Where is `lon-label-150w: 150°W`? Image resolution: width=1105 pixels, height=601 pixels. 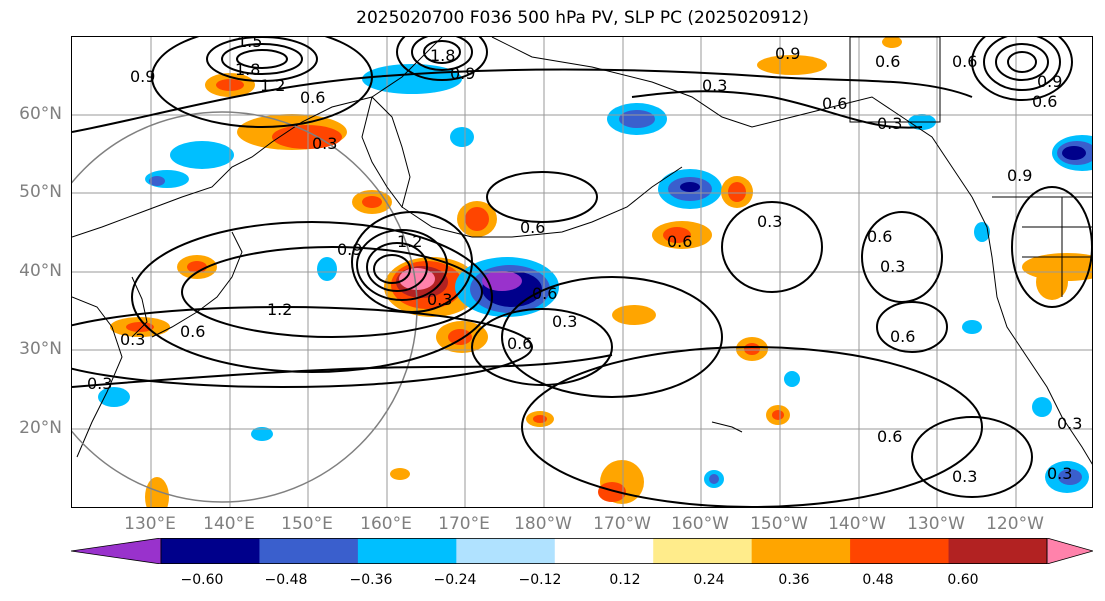 lon-label-150w: 150°W is located at coordinates (779, 524).